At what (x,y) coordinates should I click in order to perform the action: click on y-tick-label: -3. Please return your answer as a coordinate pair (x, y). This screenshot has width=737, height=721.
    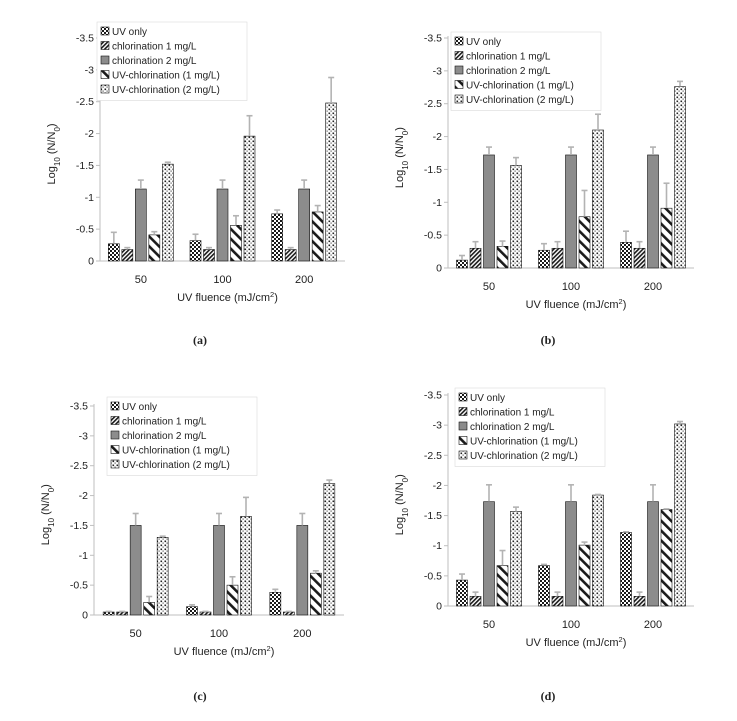
    Looking at the image, I should click on (437, 71).